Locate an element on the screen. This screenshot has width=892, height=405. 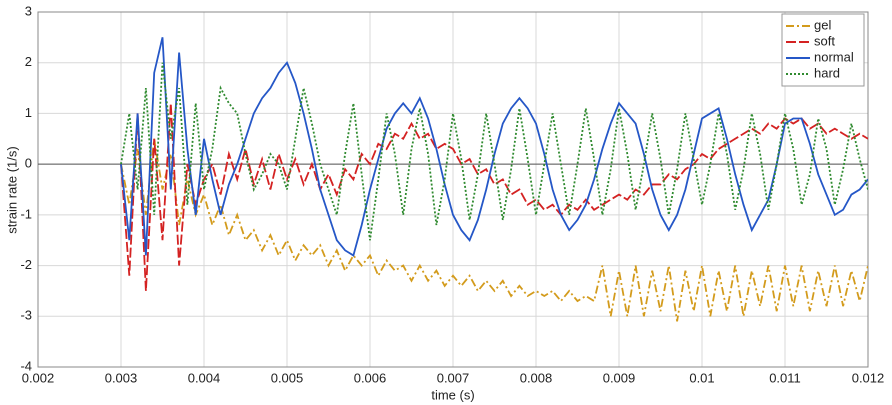
y-tick-label: -4 is located at coordinates (26, 365).